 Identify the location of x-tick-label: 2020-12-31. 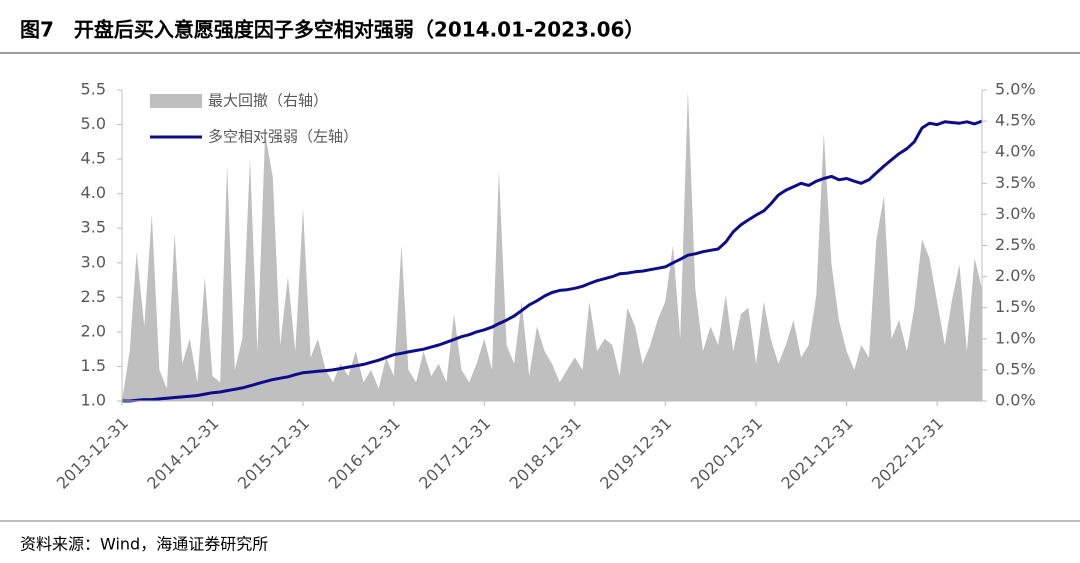
(726, 453).